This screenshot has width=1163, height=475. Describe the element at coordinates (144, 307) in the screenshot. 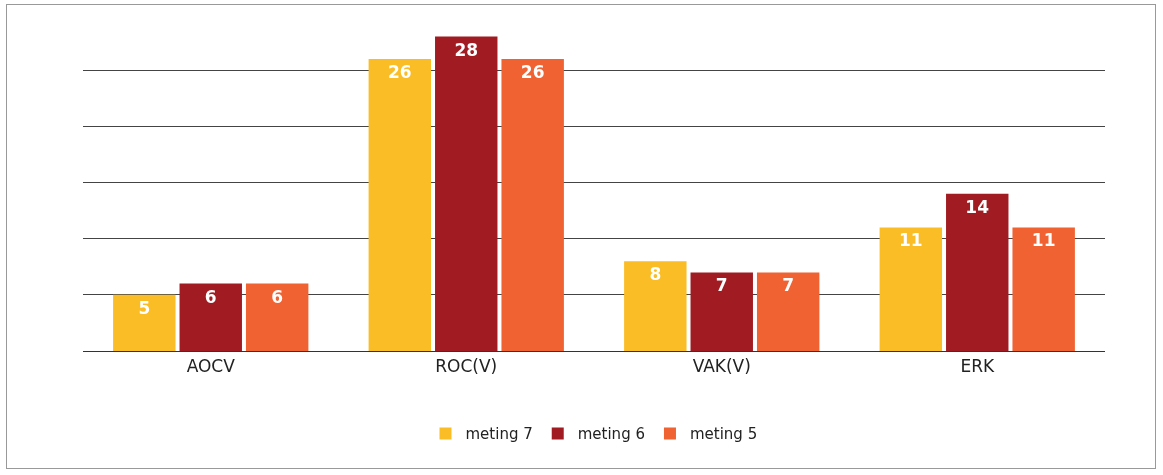

I see `data-label: 5` at that location.